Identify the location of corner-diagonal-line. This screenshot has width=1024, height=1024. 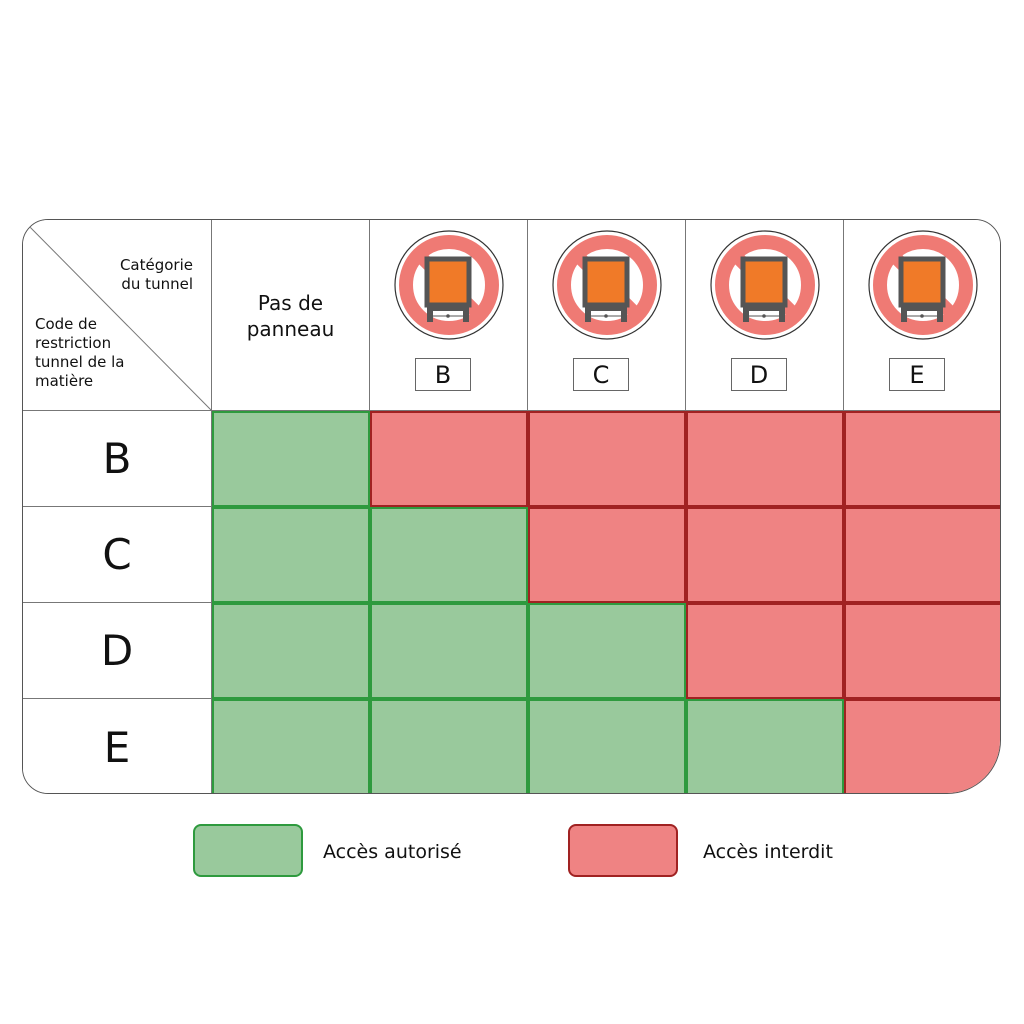
(117, 315).